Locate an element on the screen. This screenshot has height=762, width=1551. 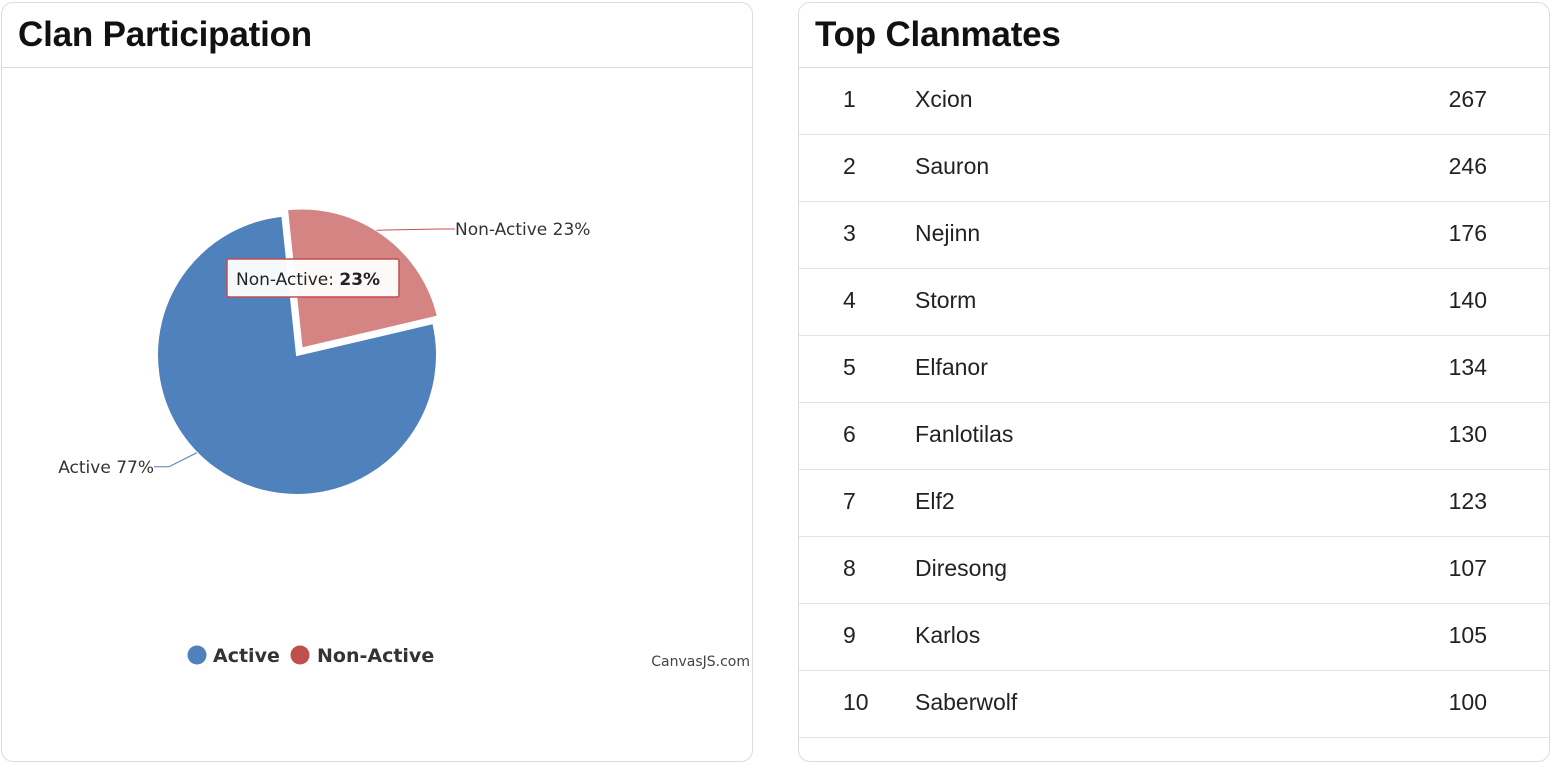
score-cell: 140 is located at coordinates (1467, 300).